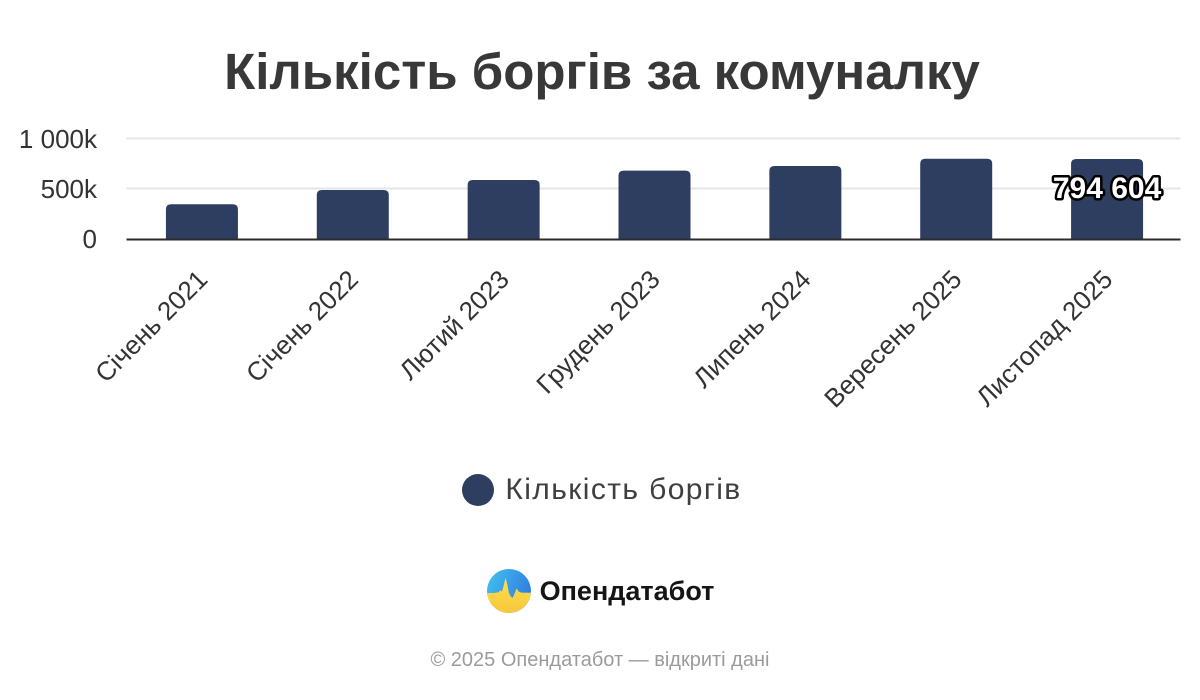 The image size is (1200, 700). I want to click on y-axis-tick-label: 1 000k, so click(58, 139).